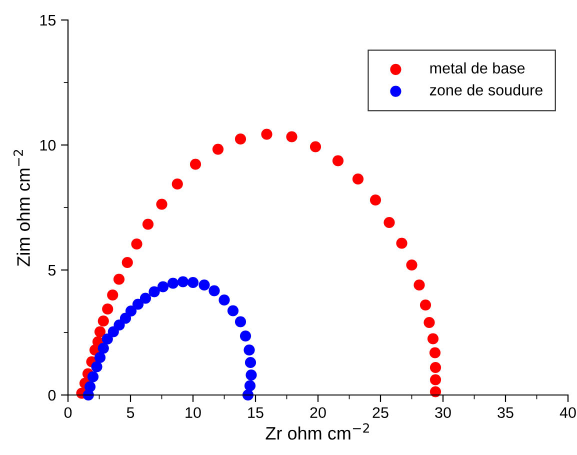 This screenshot has height=455, width=577. I want to click on y-tick-label: 5, so click(52, 270).